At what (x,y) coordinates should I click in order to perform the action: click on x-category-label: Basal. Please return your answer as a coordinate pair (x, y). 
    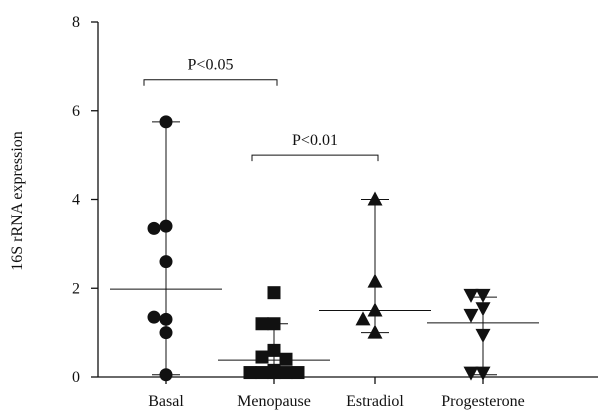
    Looking at the image, I should click on (166, 401).